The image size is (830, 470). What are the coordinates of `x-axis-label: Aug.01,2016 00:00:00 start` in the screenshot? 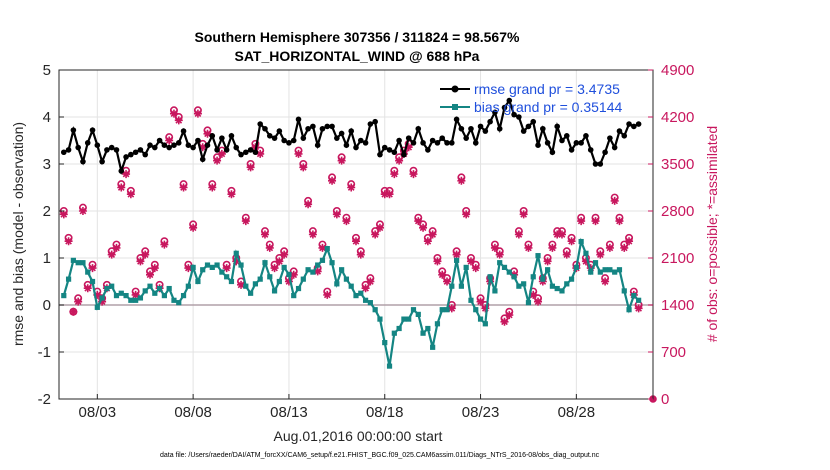 It's located at (358, 436).